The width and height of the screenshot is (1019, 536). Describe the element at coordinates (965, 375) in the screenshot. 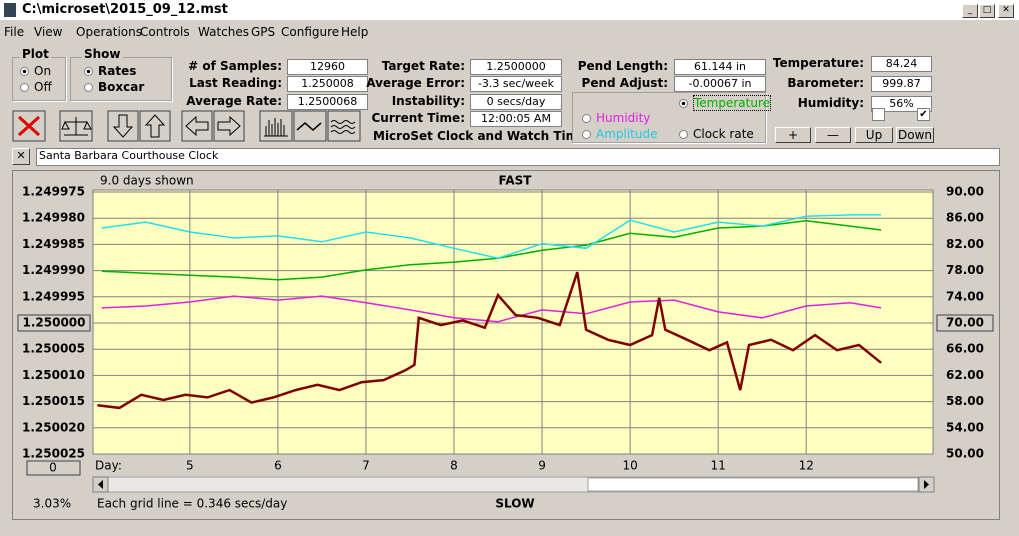

I see `y2-tick-label: 62.00` at that location.